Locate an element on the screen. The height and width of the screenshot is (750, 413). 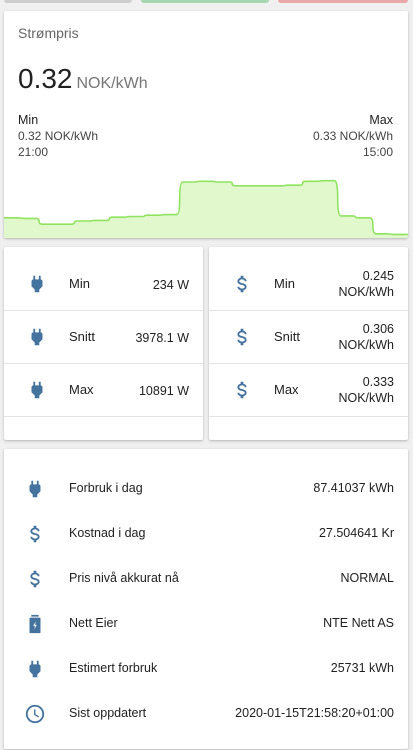
entity-value: 27.504641 Kr is located at coordinates (356, 533).